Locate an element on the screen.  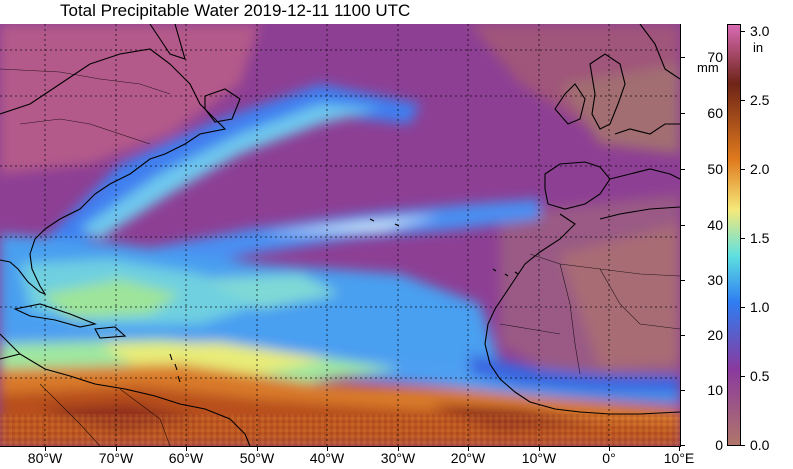
mm-label-30: 30 is located at coordinates (715, 280).